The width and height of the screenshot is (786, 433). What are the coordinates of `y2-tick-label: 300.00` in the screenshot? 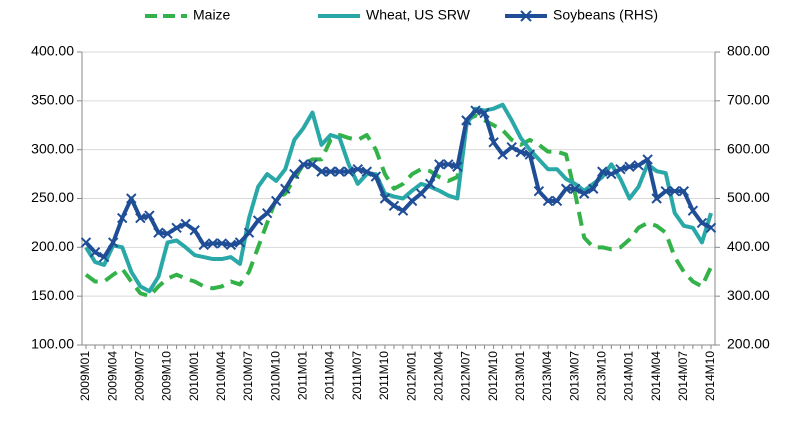 It's located at (748, 295).